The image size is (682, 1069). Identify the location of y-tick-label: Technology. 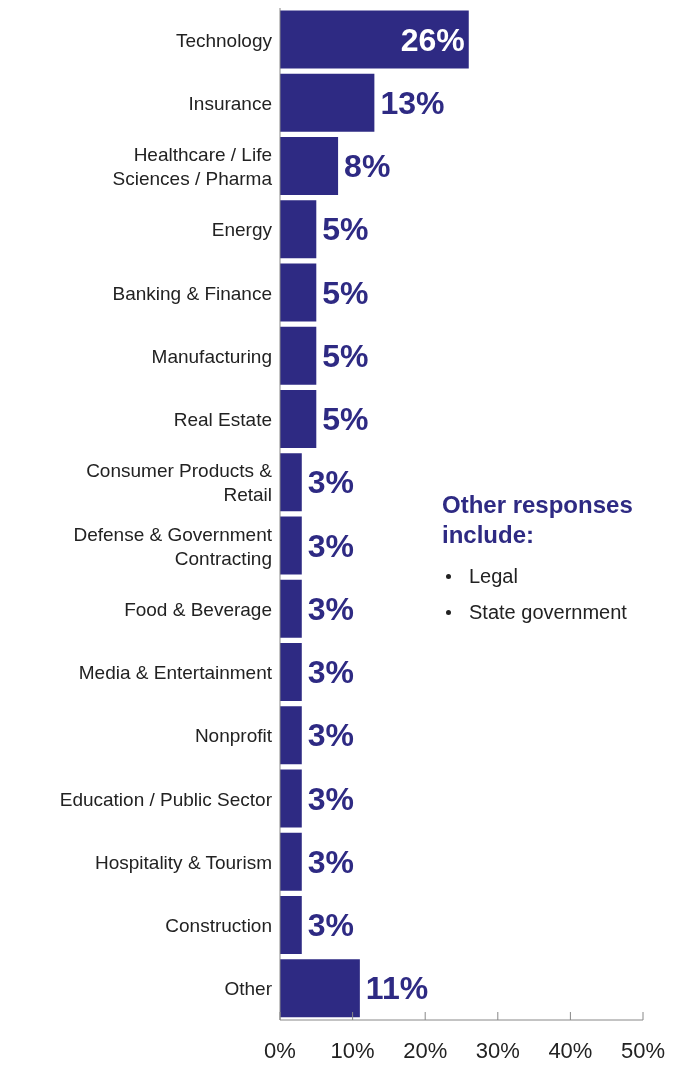
(224, 40).